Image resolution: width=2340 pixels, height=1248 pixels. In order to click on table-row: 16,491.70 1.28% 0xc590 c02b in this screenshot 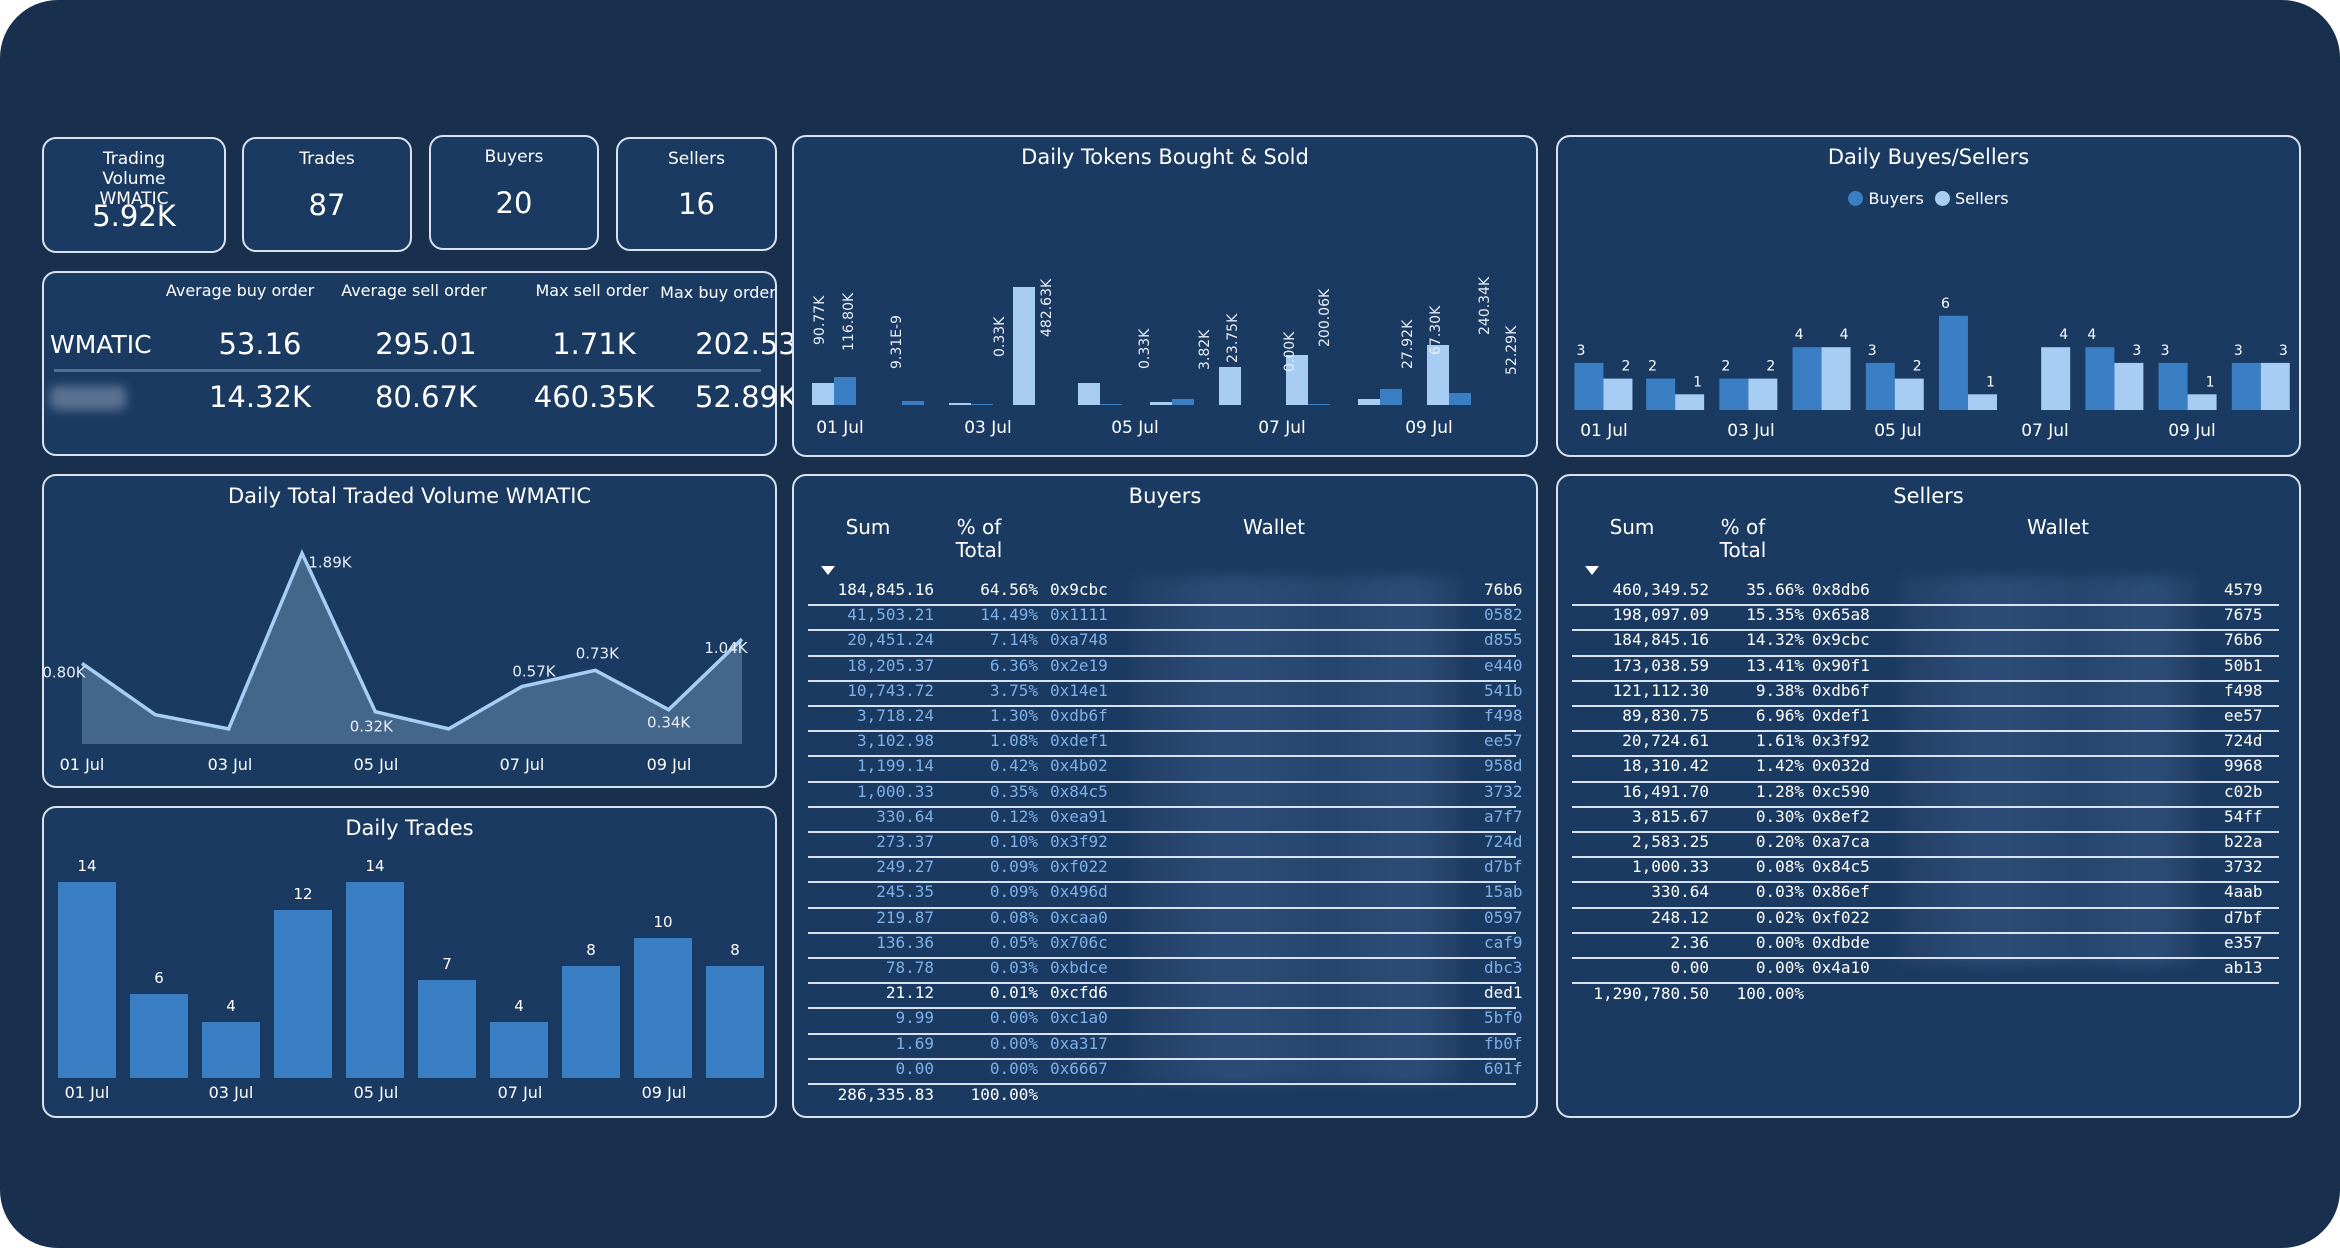, I will do `click(1925, 794)`.